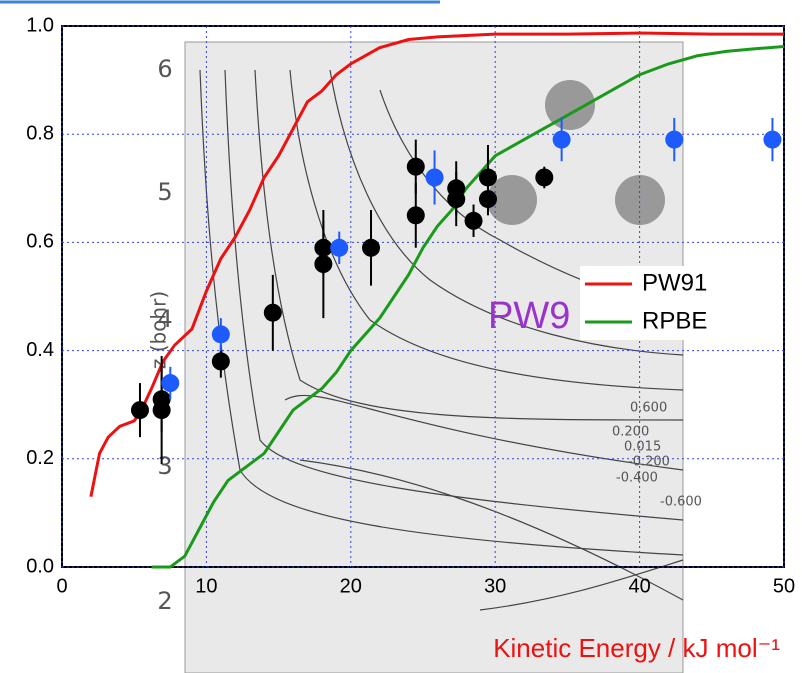 This screenshot has width=802, height=673. Describe the element at coordinates (164, 601) in the screenshot. I see `inset-tick: 2` at that location.